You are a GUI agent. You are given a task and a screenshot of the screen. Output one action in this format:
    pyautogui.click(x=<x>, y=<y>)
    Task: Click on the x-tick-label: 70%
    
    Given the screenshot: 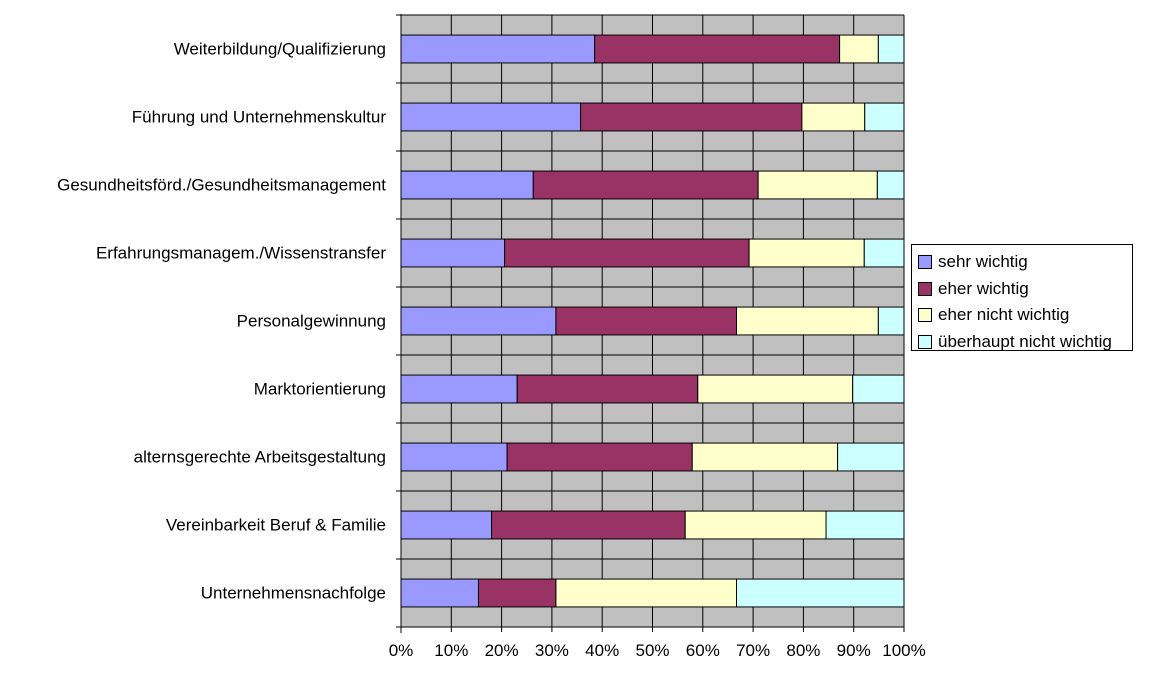 What is the action you would take?
    pyautogui.click(x=753, y=650)
    